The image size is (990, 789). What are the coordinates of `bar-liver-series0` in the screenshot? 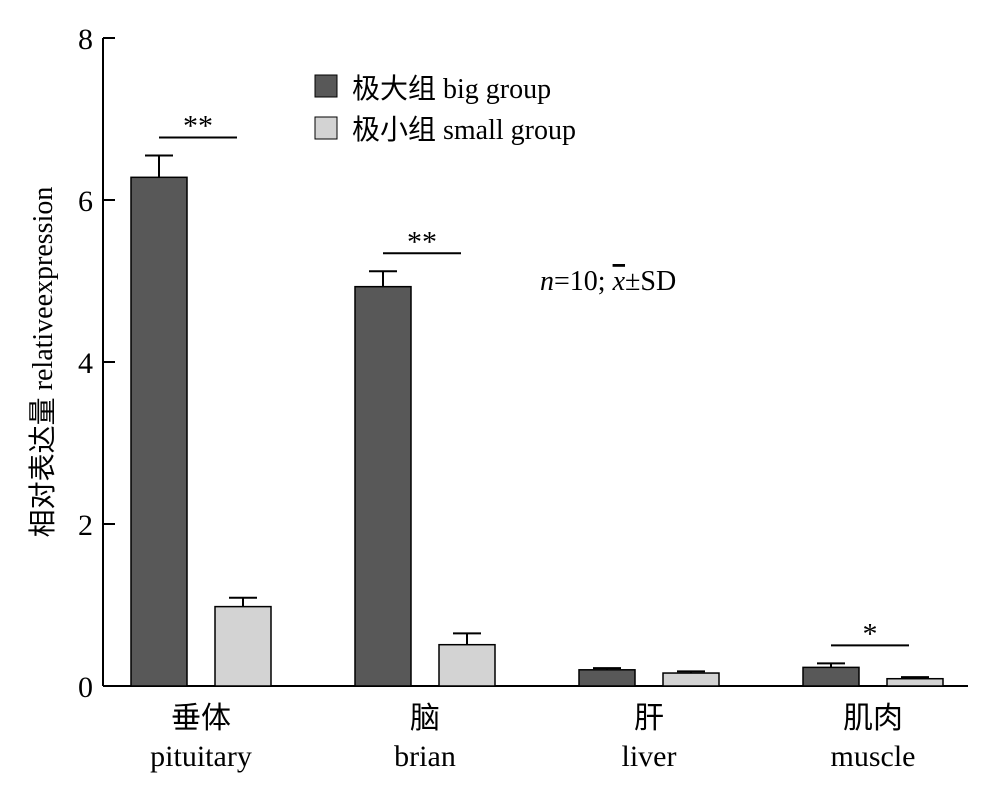 It's located at (607, 678).